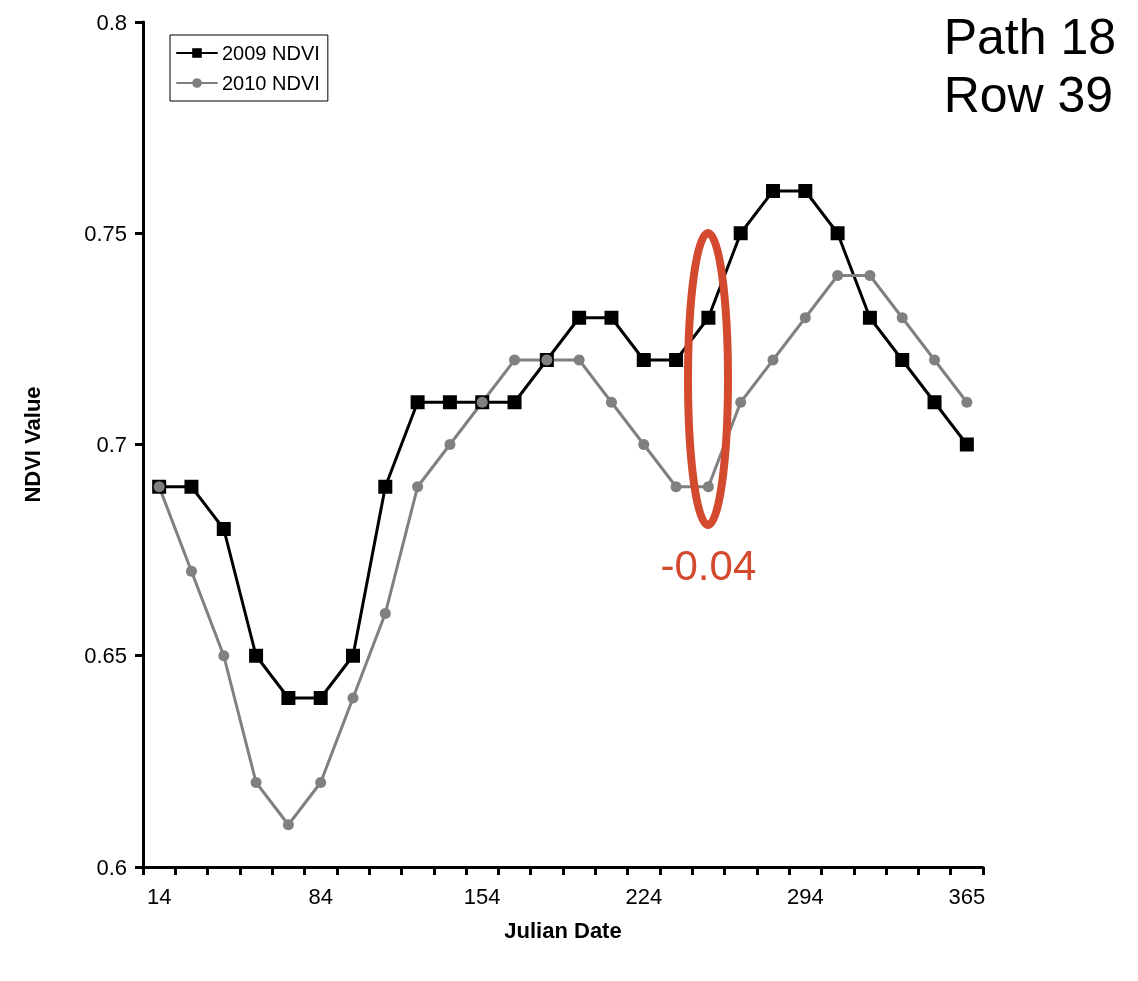 The height and width of the screenshot is (981, 1138). I want to click on x-tick-label: 224, so click(644, 896).